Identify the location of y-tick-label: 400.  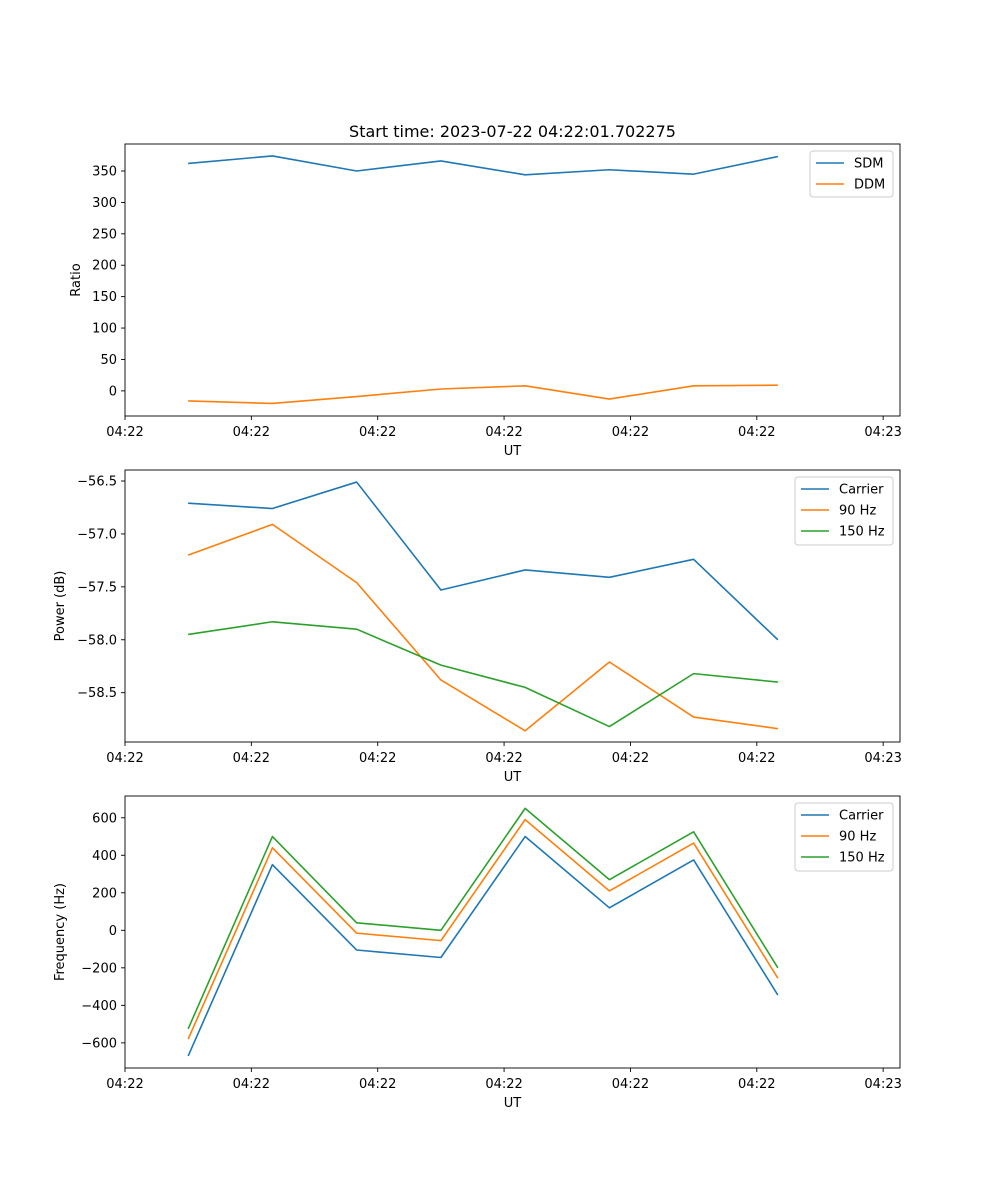
(104, 856).